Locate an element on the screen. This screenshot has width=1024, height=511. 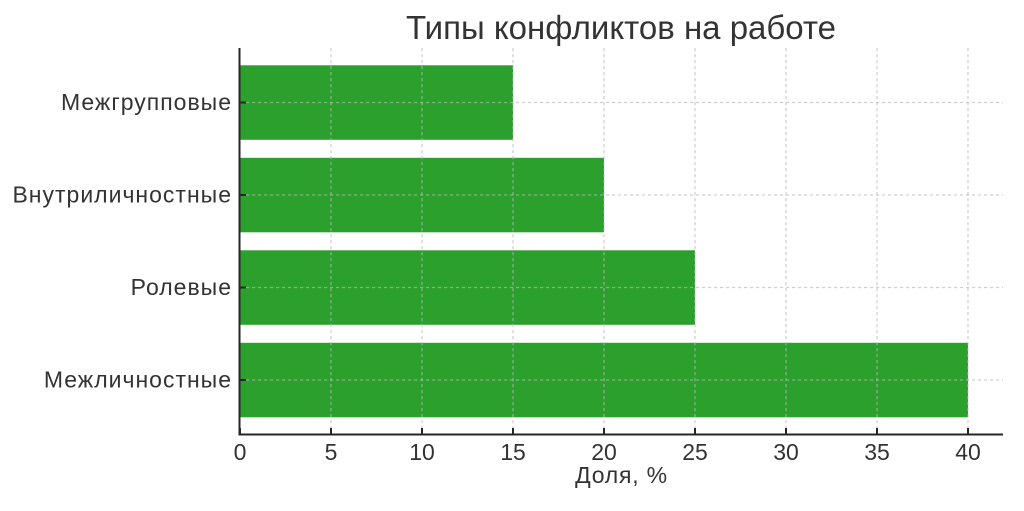
svg-text: Внутриличностные is located at coordinates (122, 195).